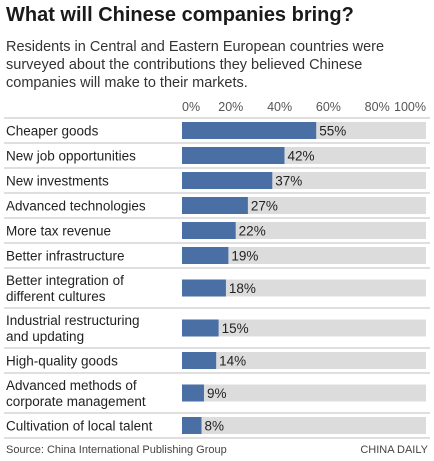 The height and width of the screenshot is (461, 434). I want to click on category-label: Cheaper goods, so click(52, 131).